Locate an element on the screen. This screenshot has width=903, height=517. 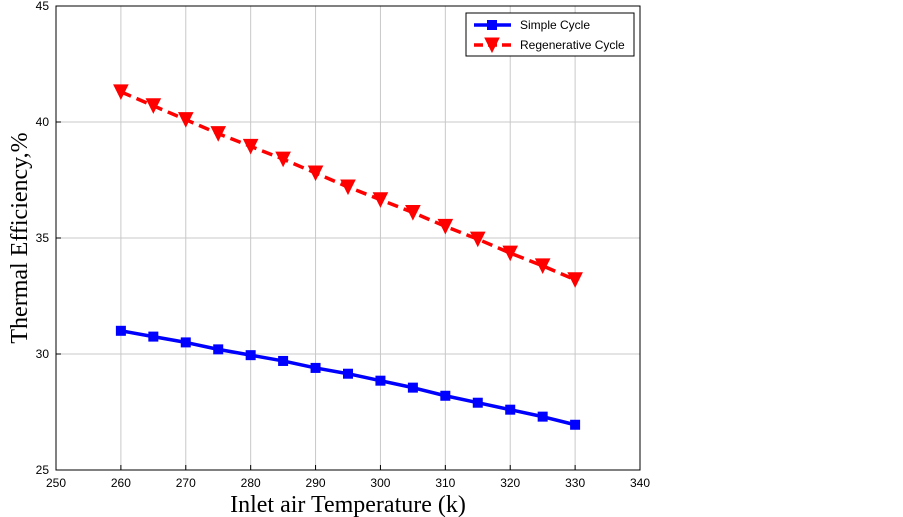
y-tick-label: 30 is located at coordinates (43, 354).